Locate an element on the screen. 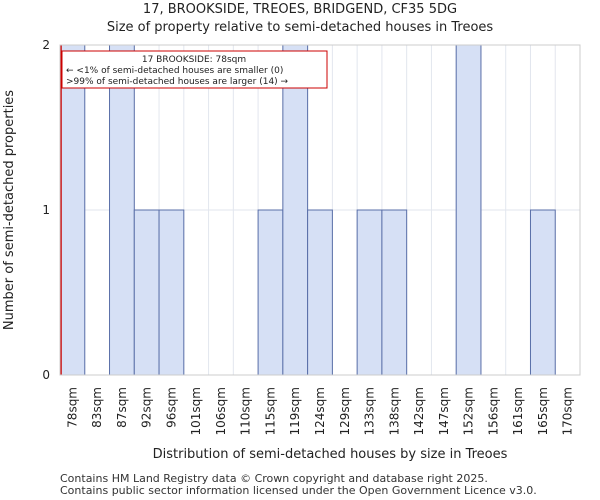  x-tick-label: 78sqm is located at coordinates (72, 407).